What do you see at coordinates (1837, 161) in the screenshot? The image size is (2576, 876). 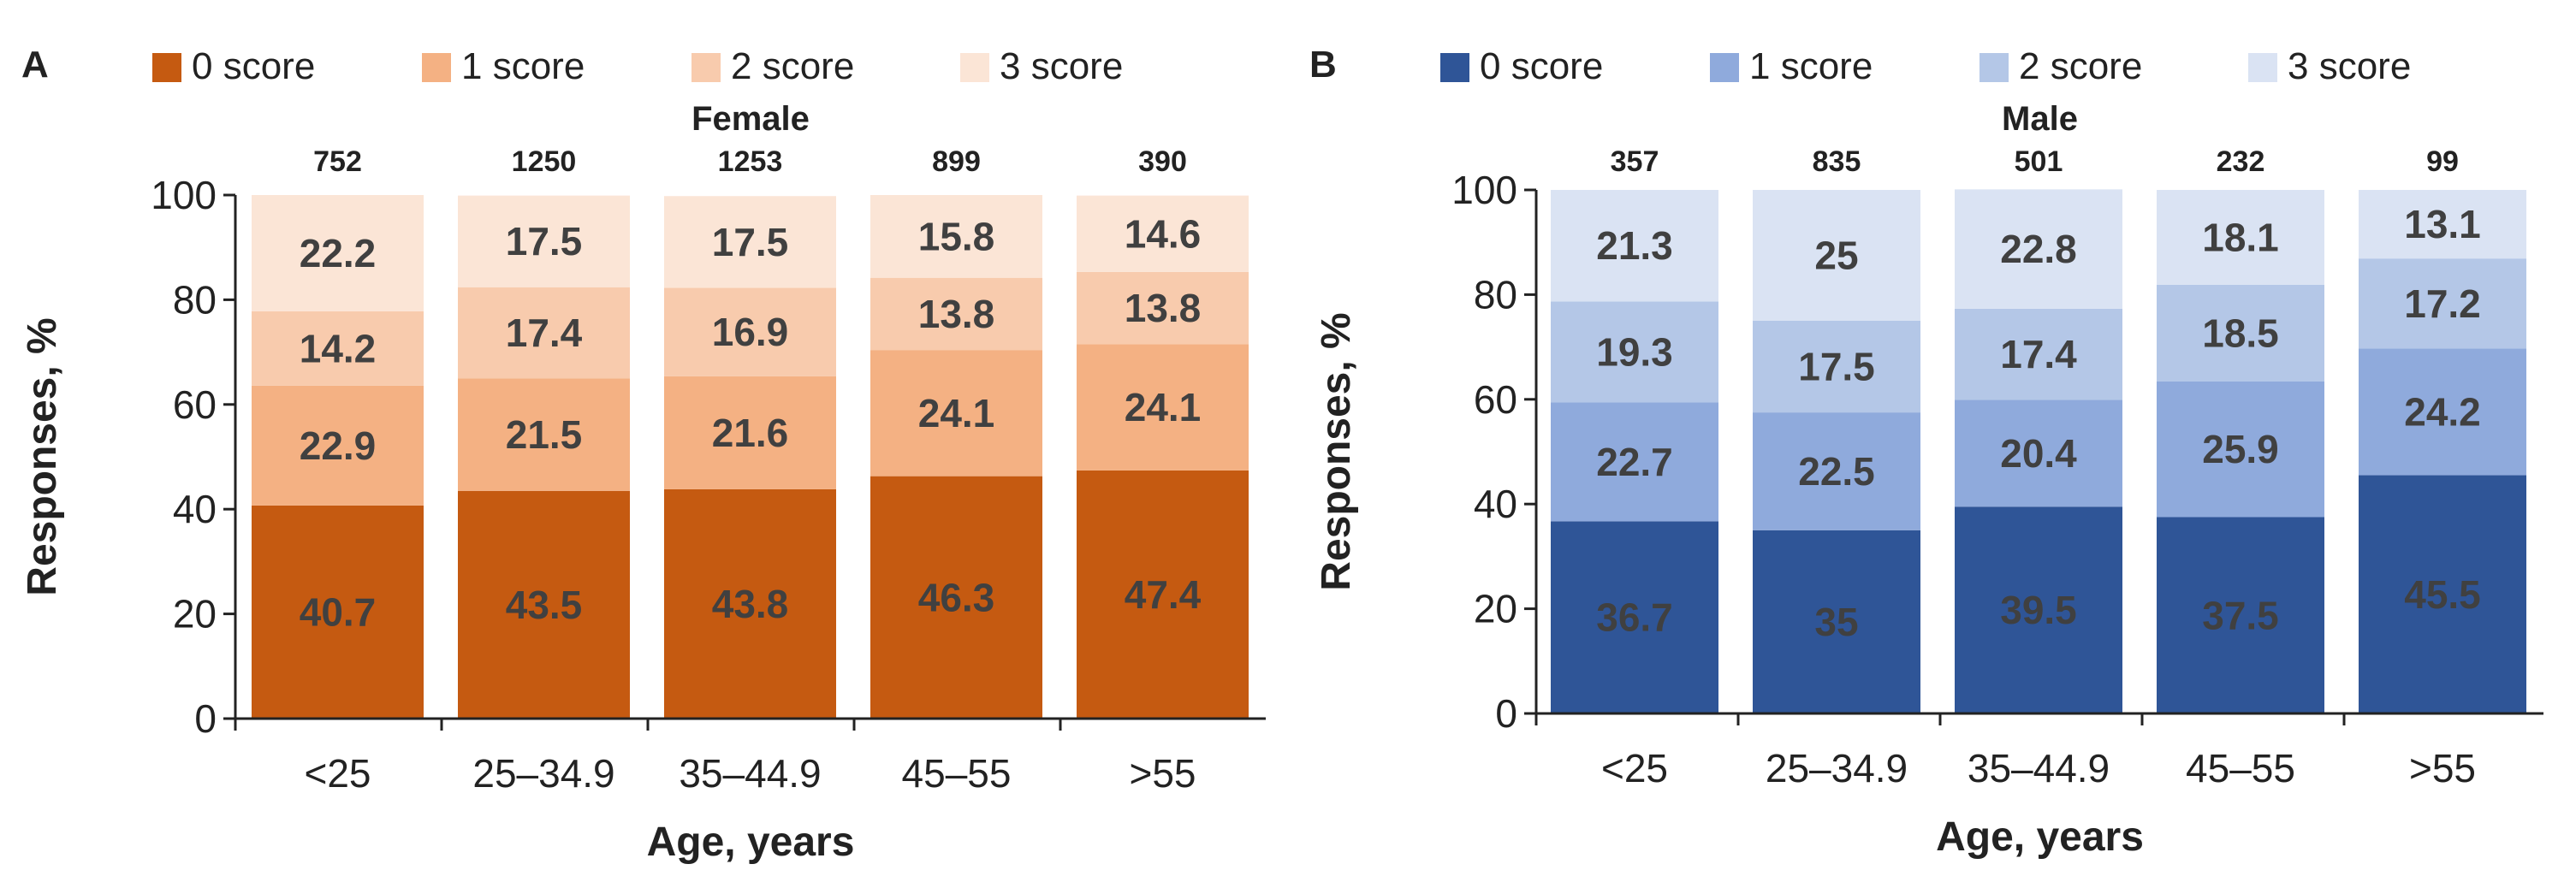 I see `panel-b-n-label: 835` at bounding box center [1837, 161].